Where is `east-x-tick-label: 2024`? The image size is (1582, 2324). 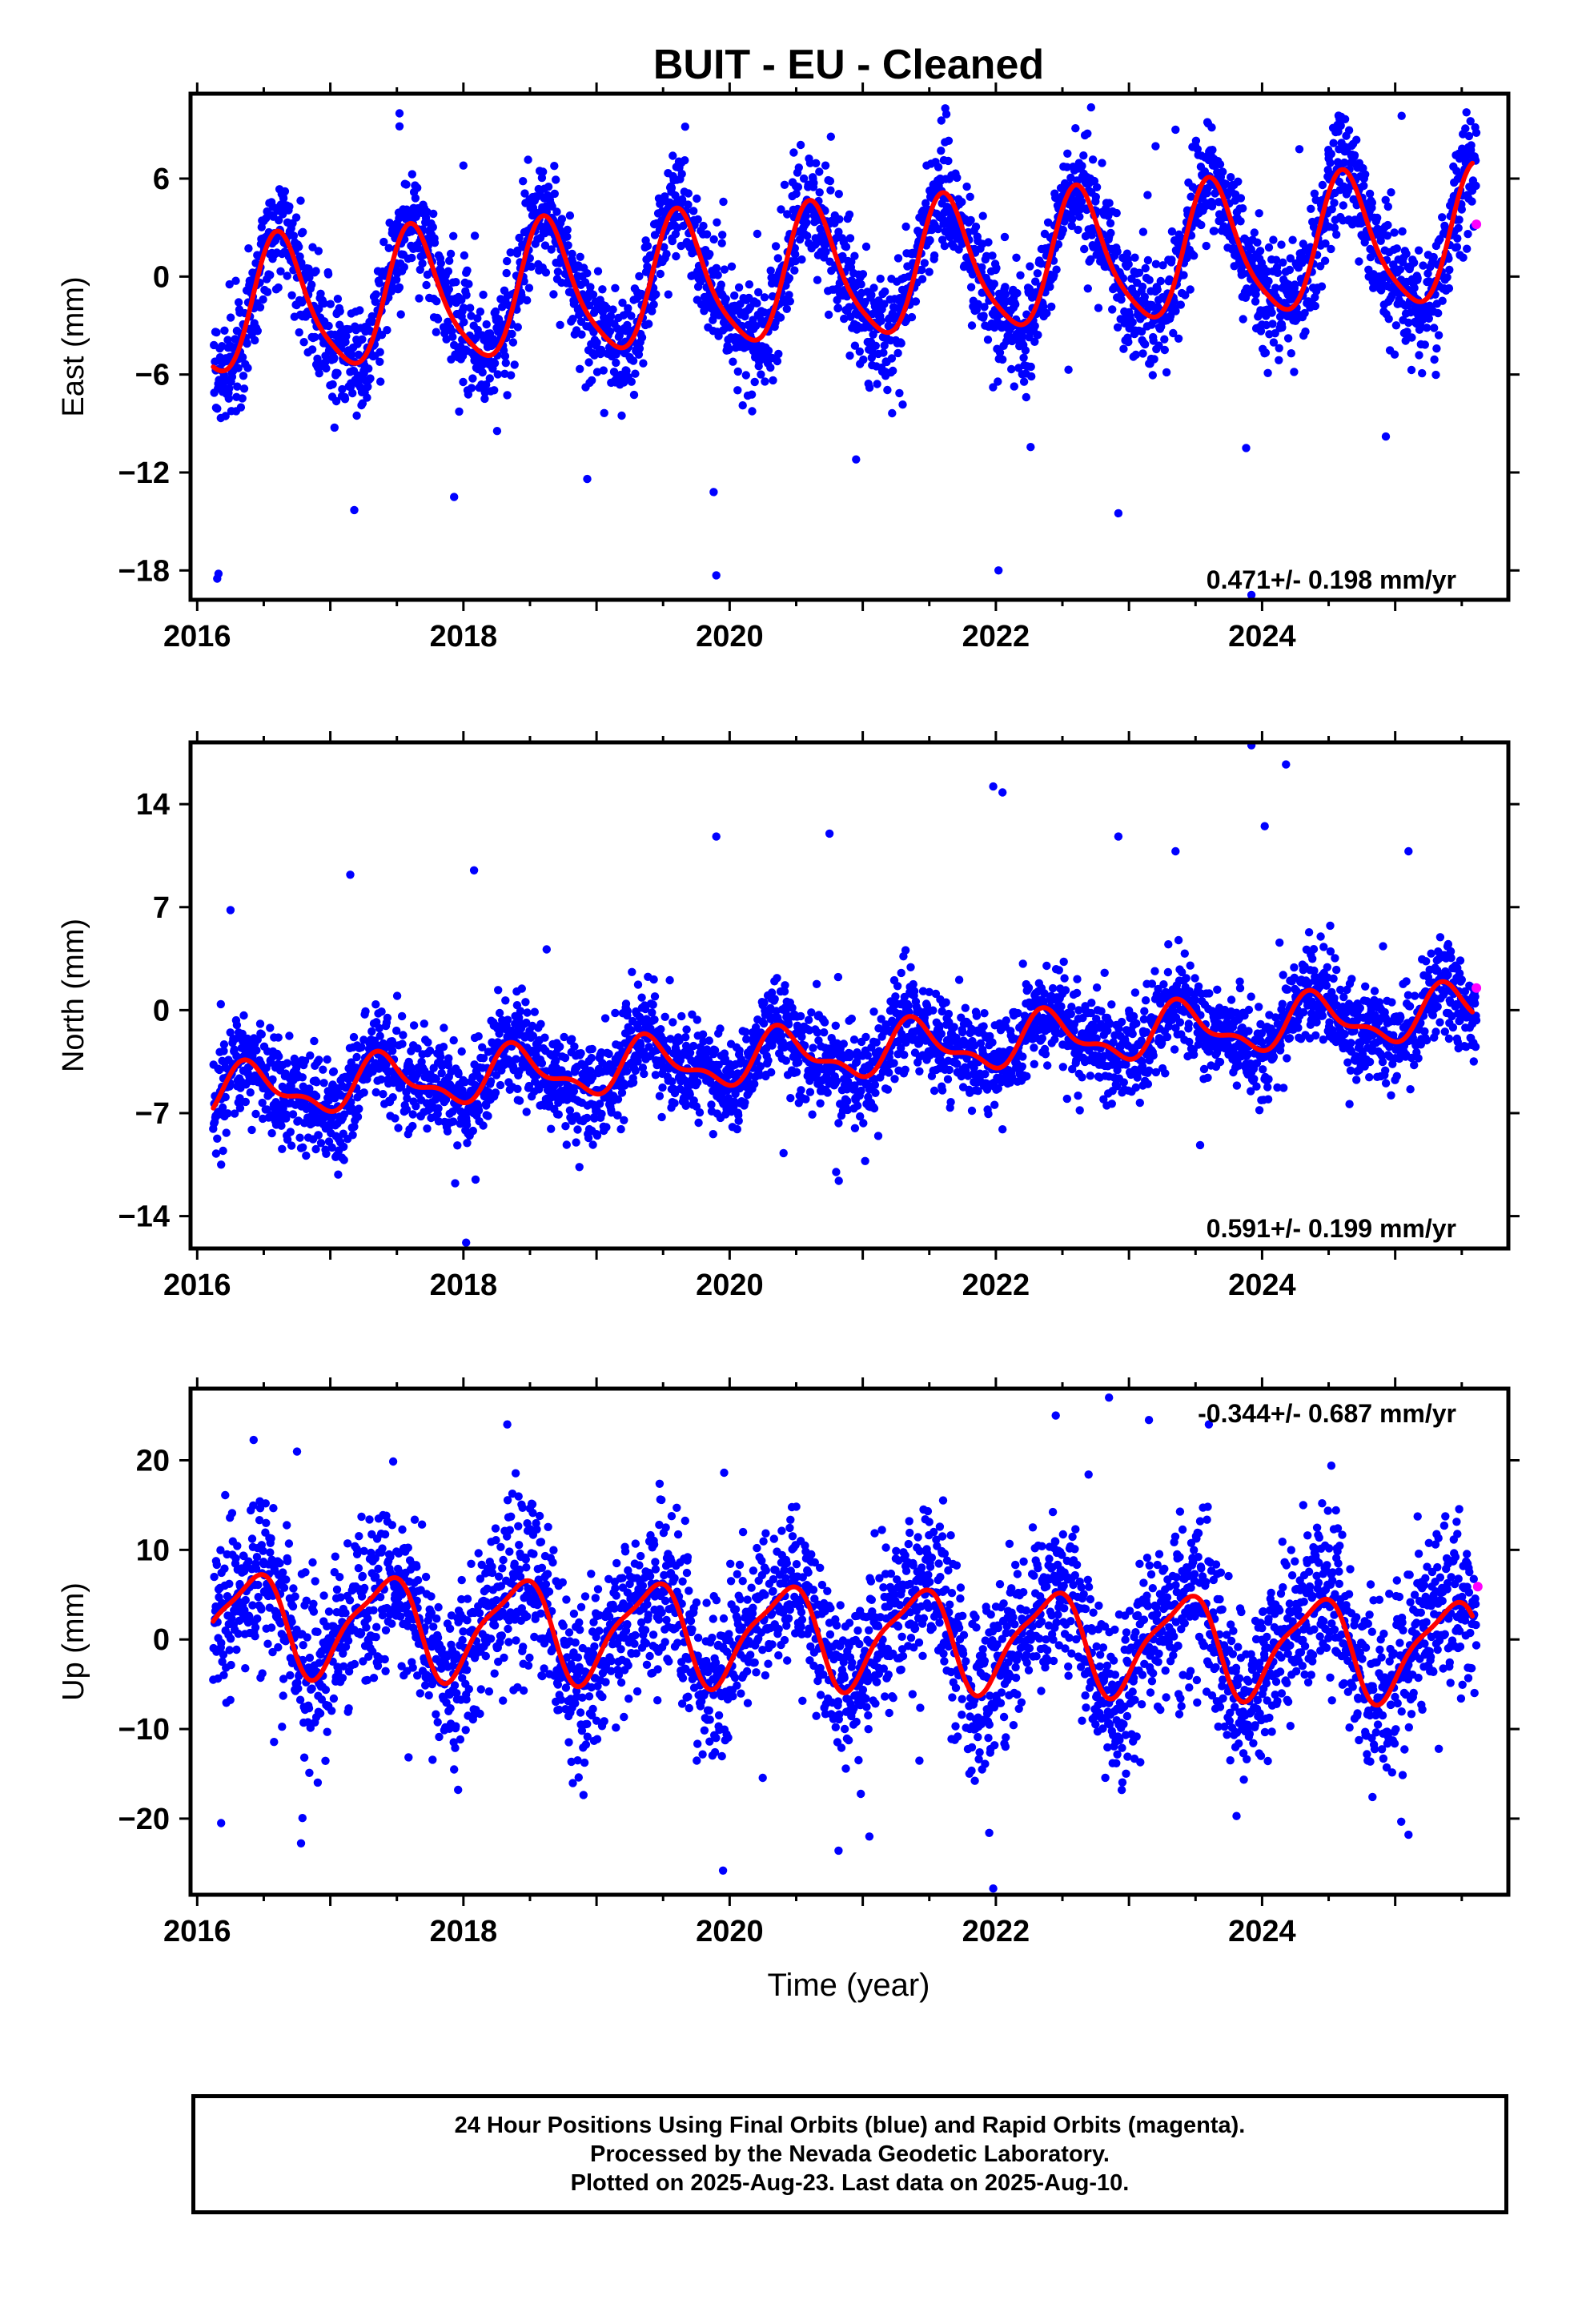 east-x-tick-label: 2024 is located at coordinates (1262, 636).